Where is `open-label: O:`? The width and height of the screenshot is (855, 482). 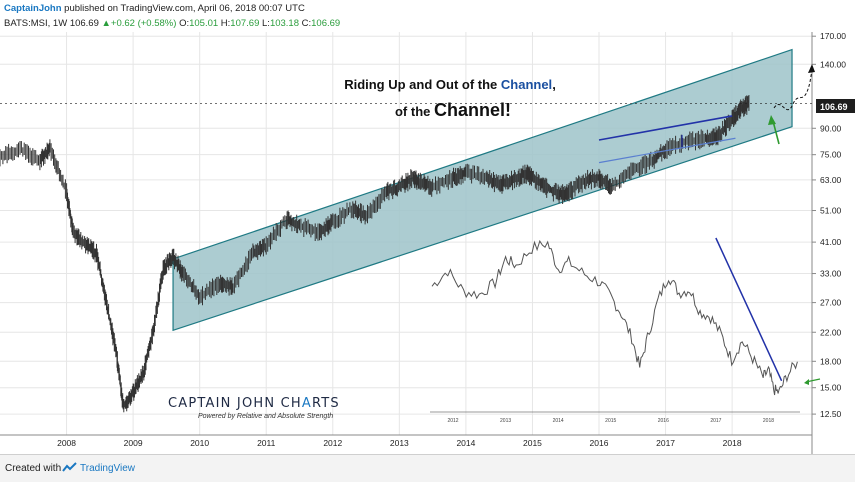
open-label: O: is located at coordinates (184, 23).